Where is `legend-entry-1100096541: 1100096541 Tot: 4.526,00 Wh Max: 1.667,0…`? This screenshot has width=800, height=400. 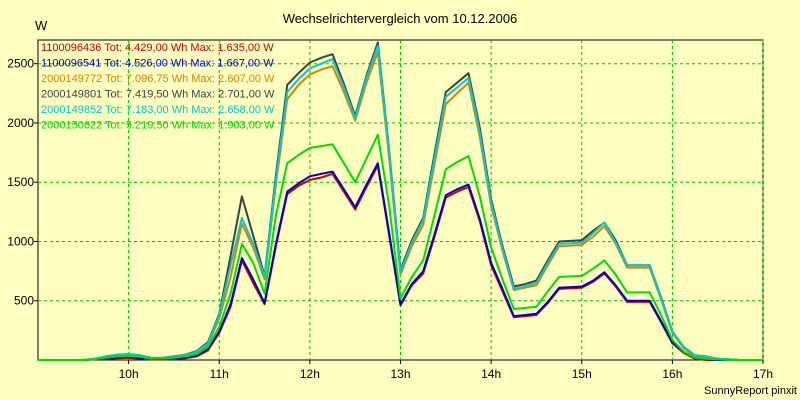 legend-entry-1100096541: 1100096541 Tot: 4.526,00 Wh Max: 1.667,0… is located at coordinates (157, 64).